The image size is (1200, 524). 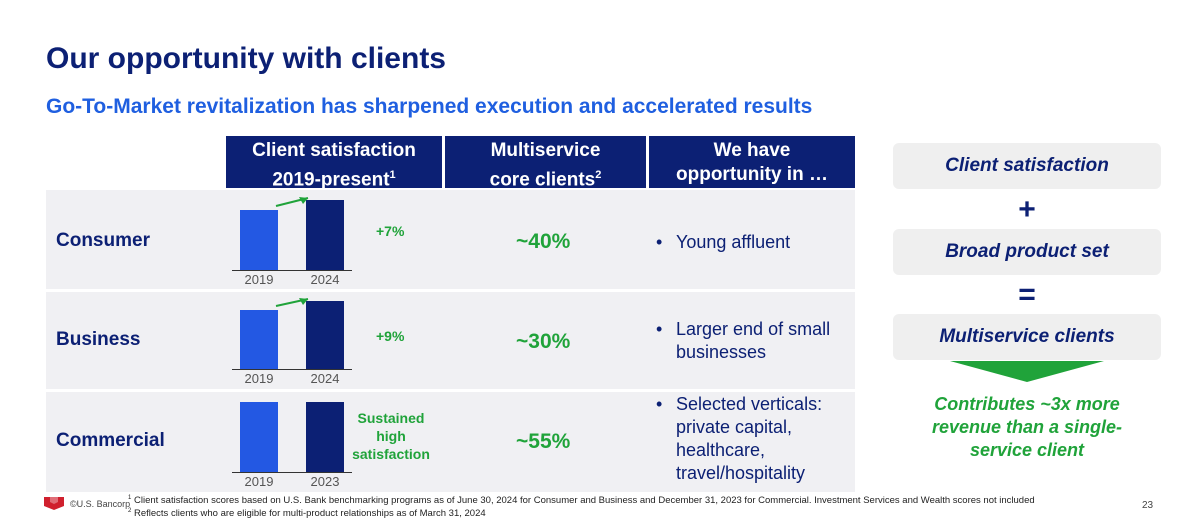 What do you see at coordinates (98, 339) in the screenshot?
I see `segment-label: Business` at bounding box center [98, 339].